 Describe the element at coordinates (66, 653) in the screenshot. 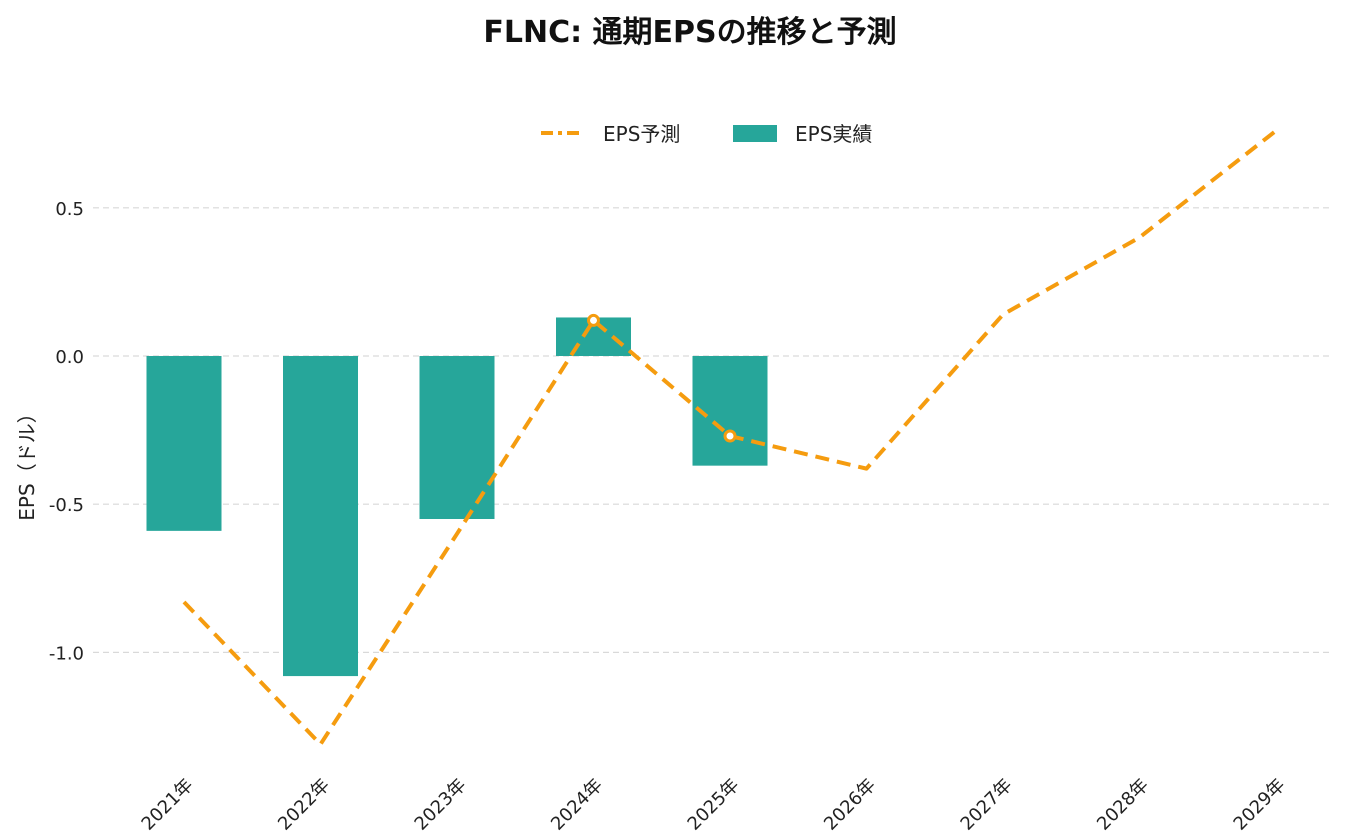

I see `y-tick-label: -1.0` at that location.